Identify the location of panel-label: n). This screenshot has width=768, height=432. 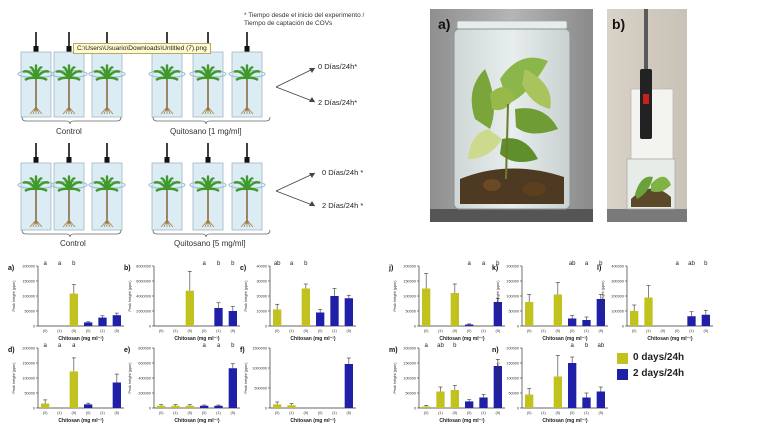
(495, 350).